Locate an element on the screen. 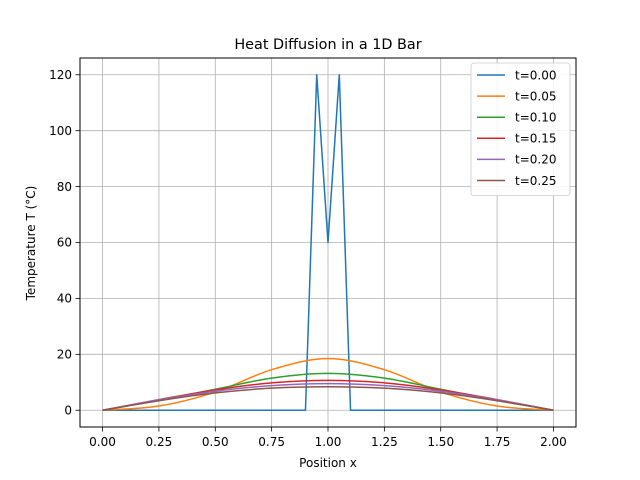 The image size is (640, 480). x-tick-label: 0.00 is located at coordinates (102, 442).